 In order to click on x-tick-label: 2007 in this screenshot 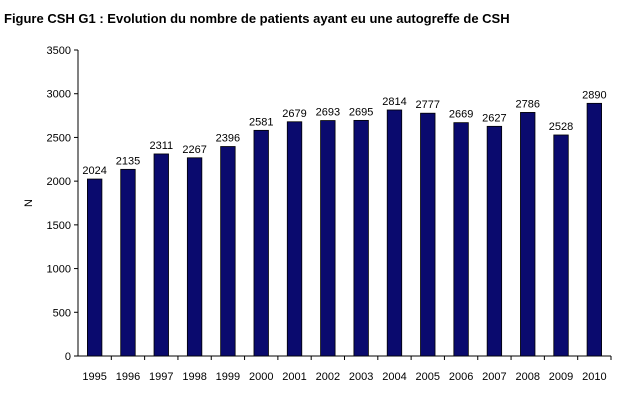, I will do `click(494, 377)`.